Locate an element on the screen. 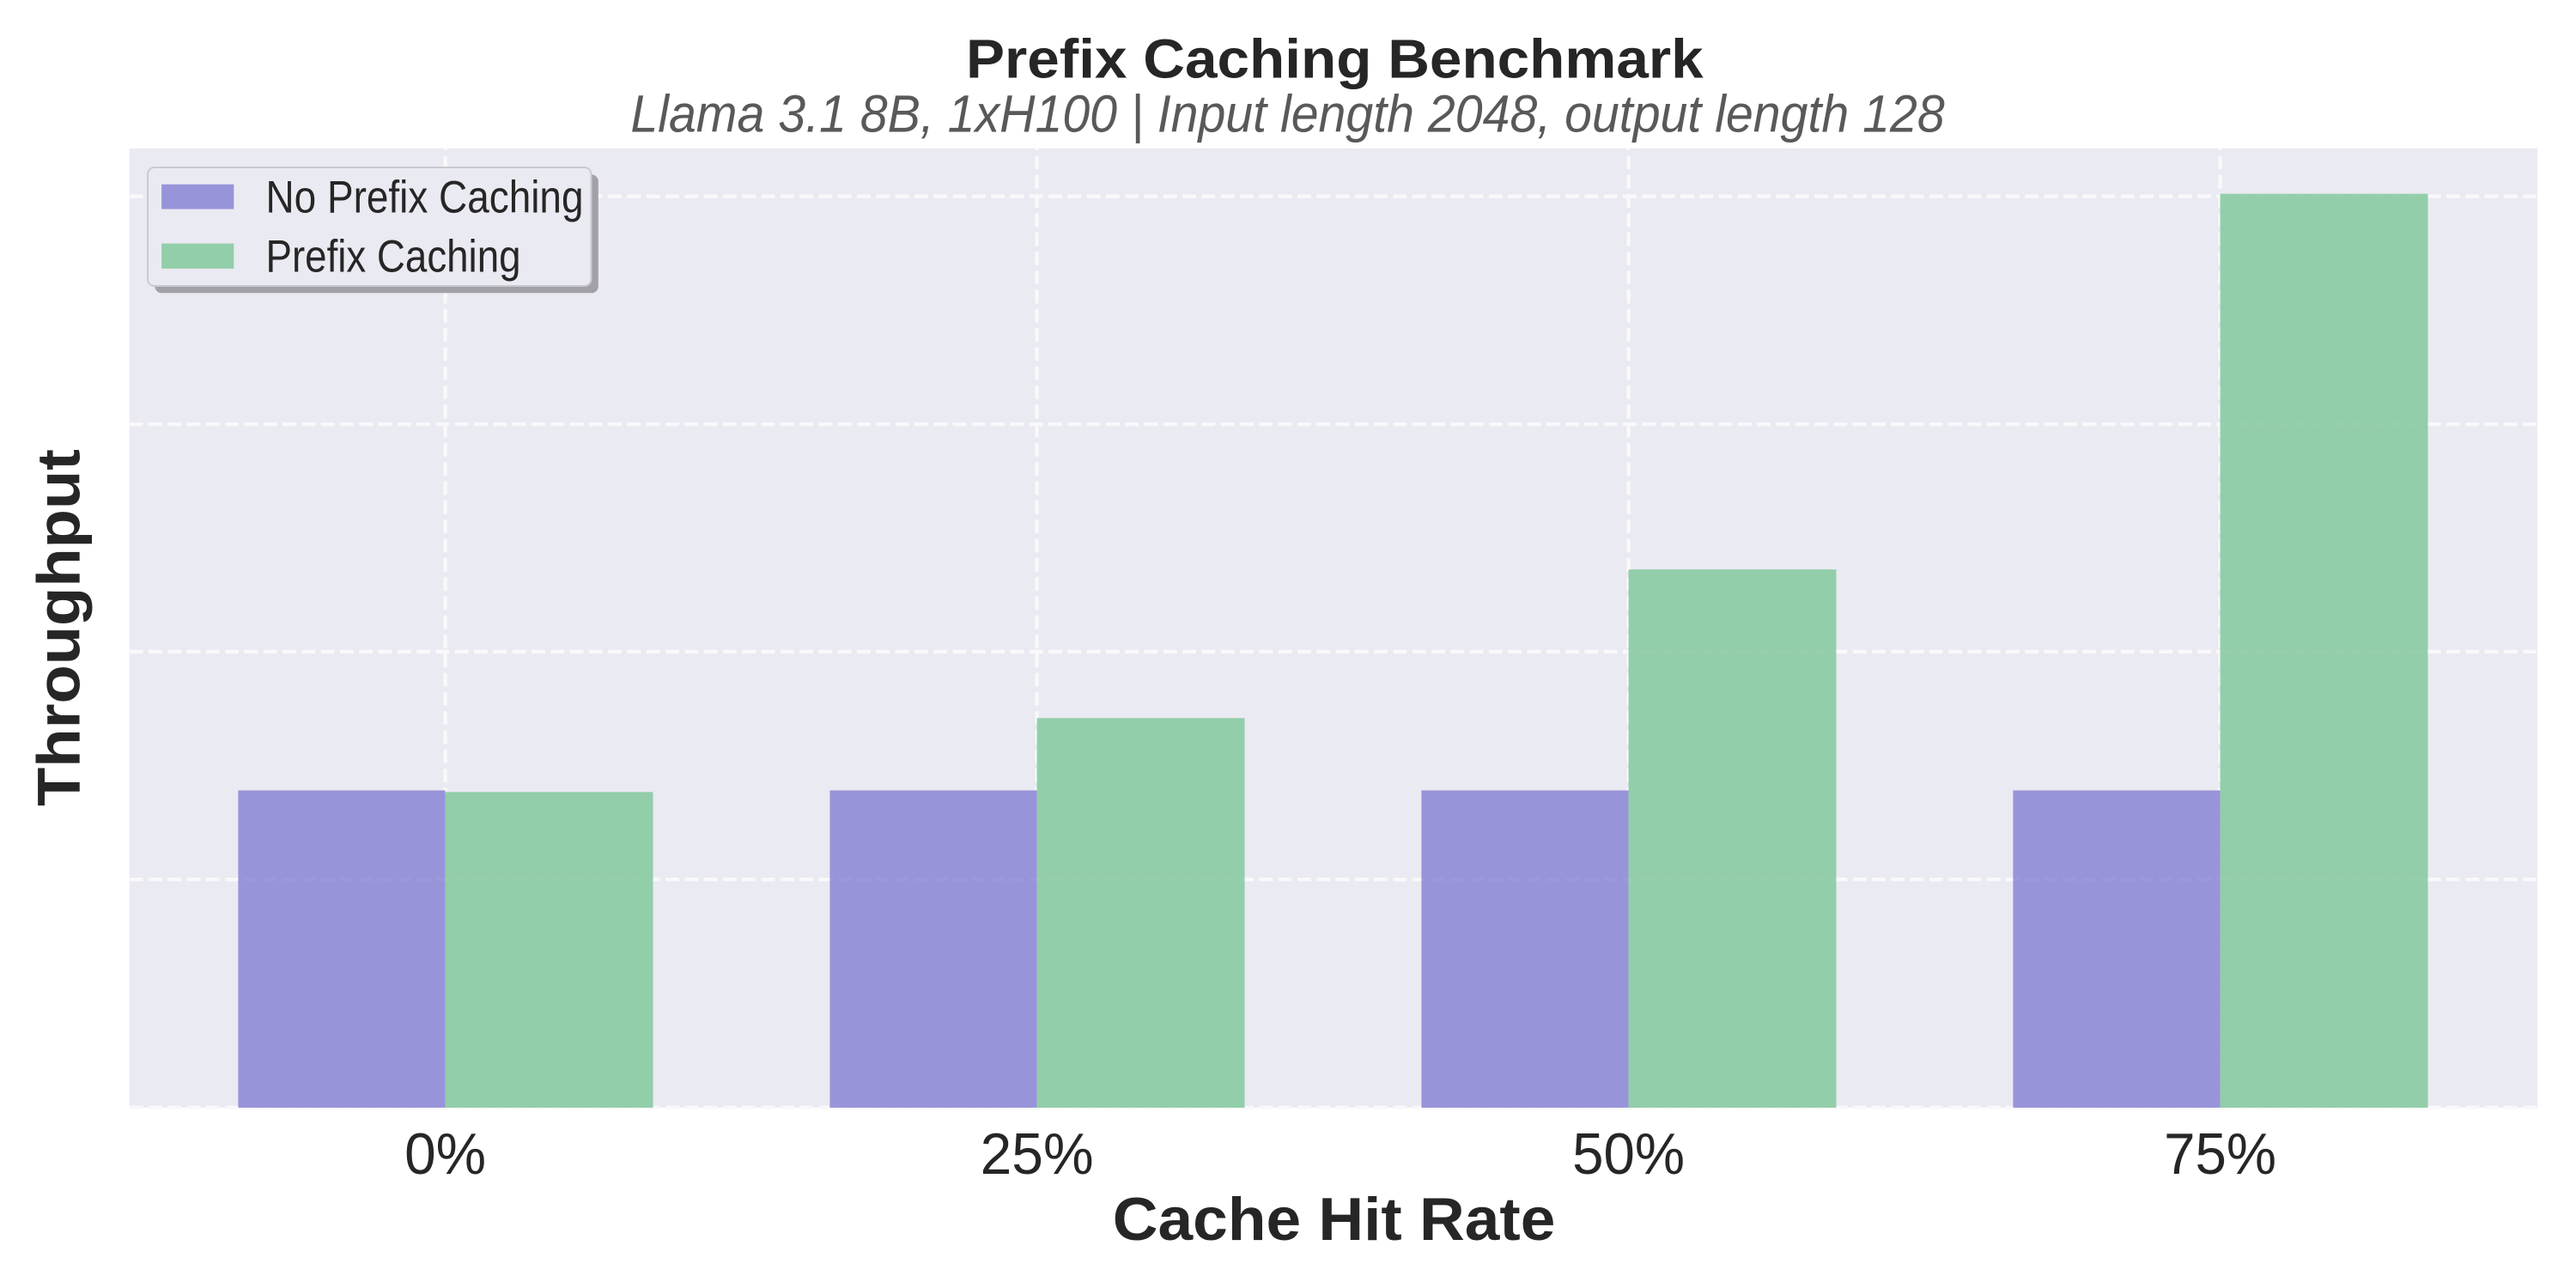 The width and height of the screenshot is (2576, 1288). svg-text: 75% is located at coordinates (2220, 1155).